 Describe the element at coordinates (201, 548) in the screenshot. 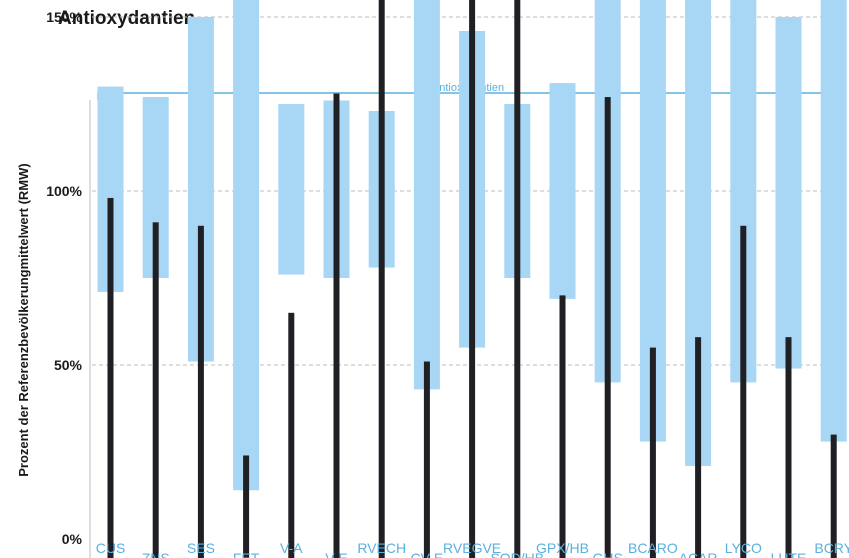

I see `x-tick-label: SES` at that location.